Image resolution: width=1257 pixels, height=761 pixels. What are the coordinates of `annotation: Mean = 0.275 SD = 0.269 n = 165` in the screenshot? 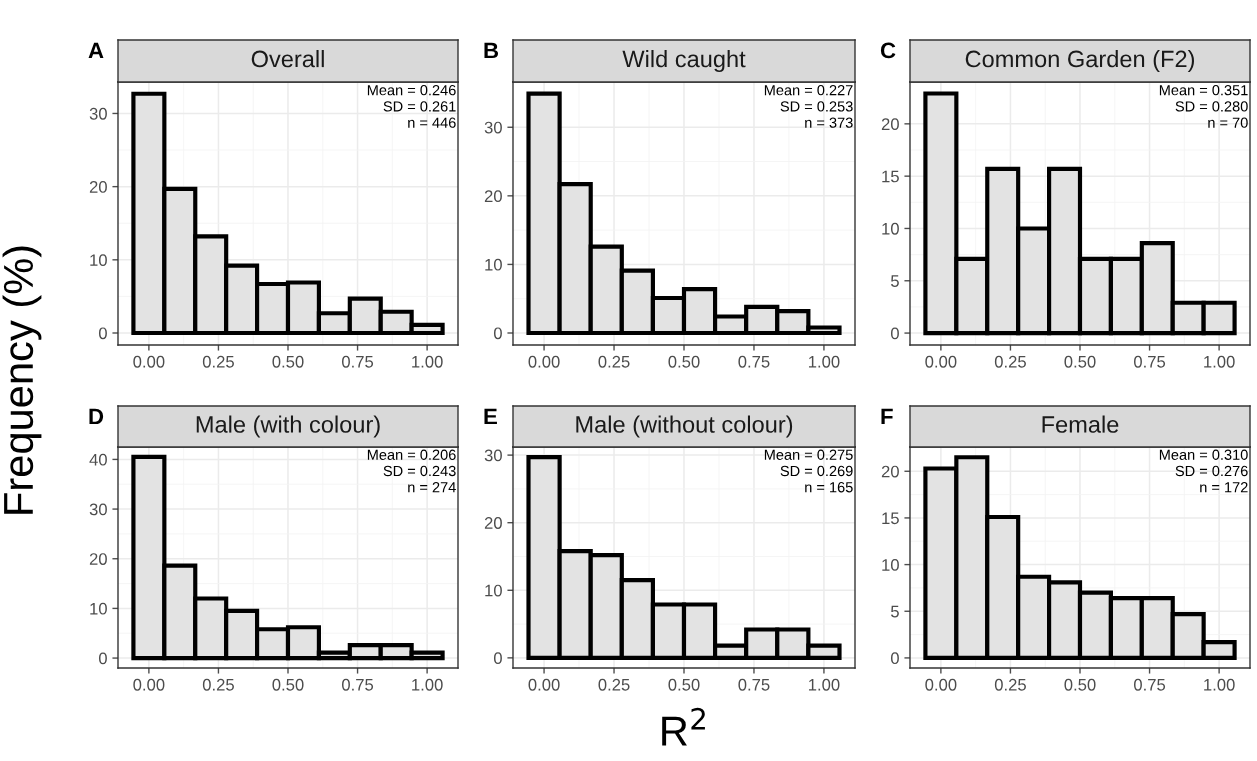 It's located at (808, 471).